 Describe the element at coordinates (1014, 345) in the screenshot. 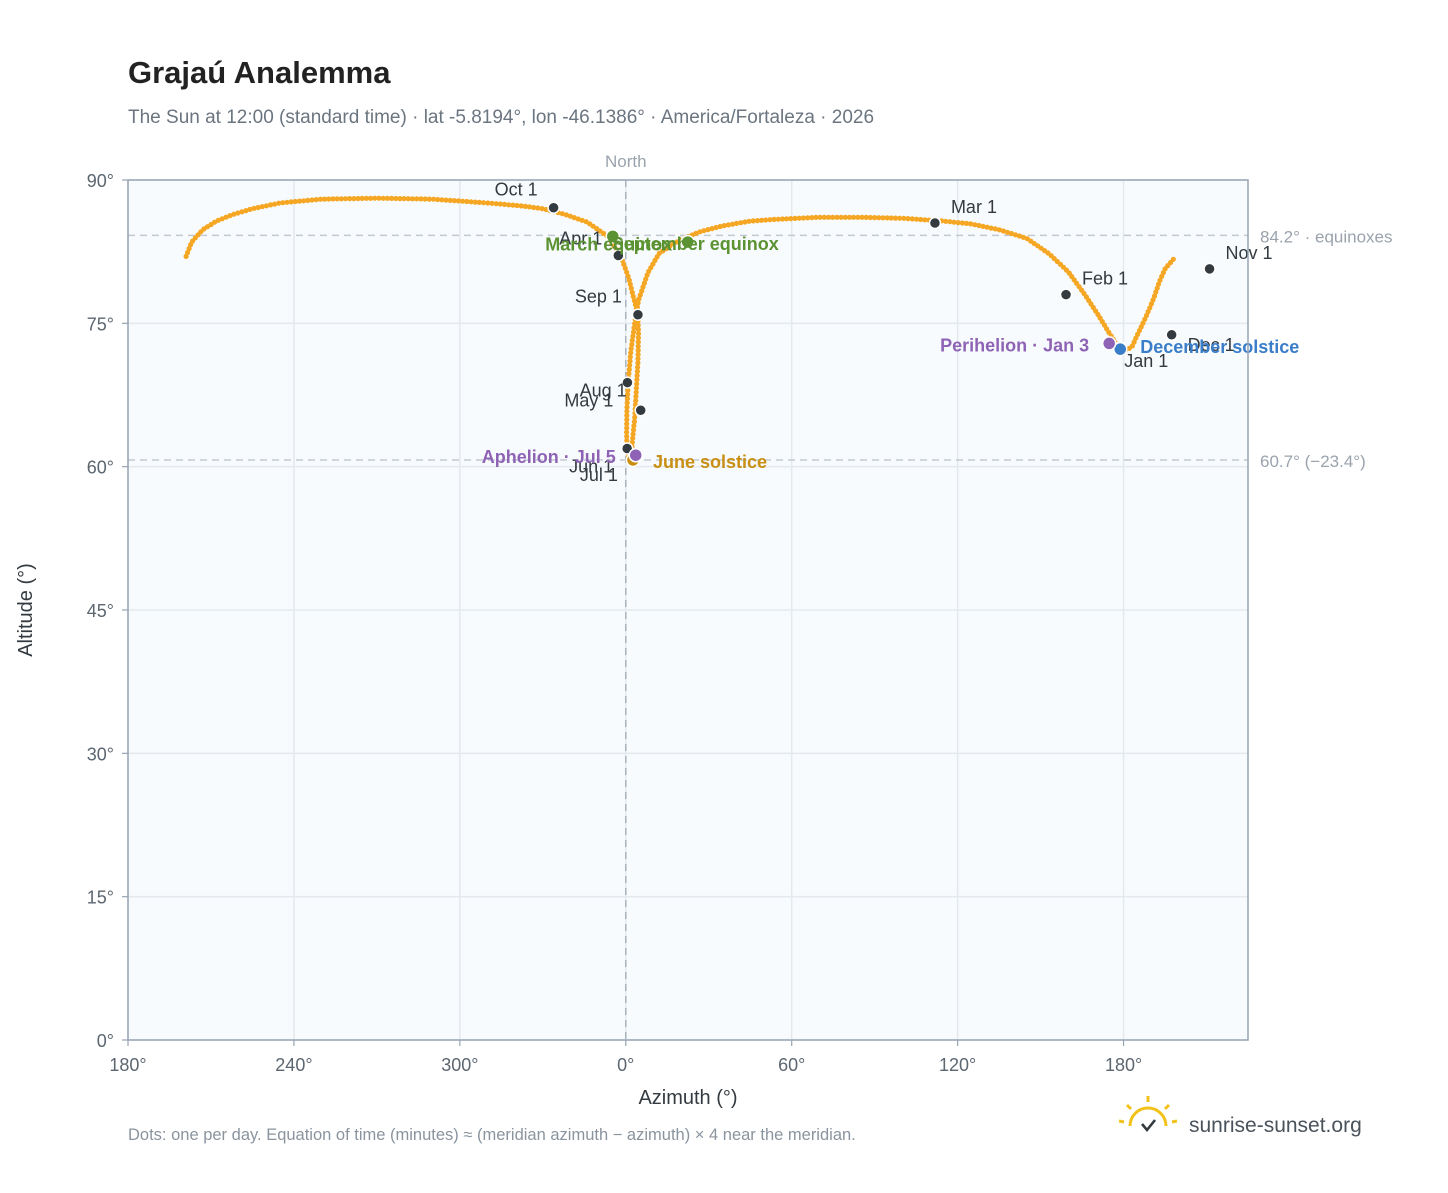

I see `event-label: Perihelion · Jan 3` at that location.